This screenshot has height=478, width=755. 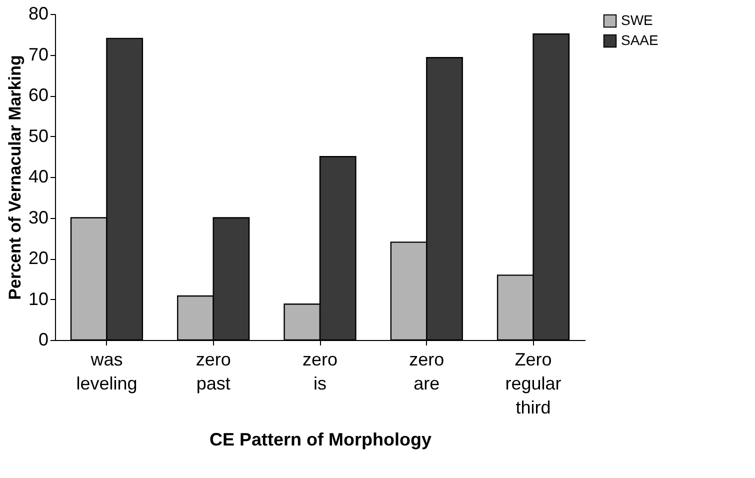 What do you see at coordinates (426, 372) in the screenshot?
I see `x-tick-label: zero are` at bounding box center [426, 372].